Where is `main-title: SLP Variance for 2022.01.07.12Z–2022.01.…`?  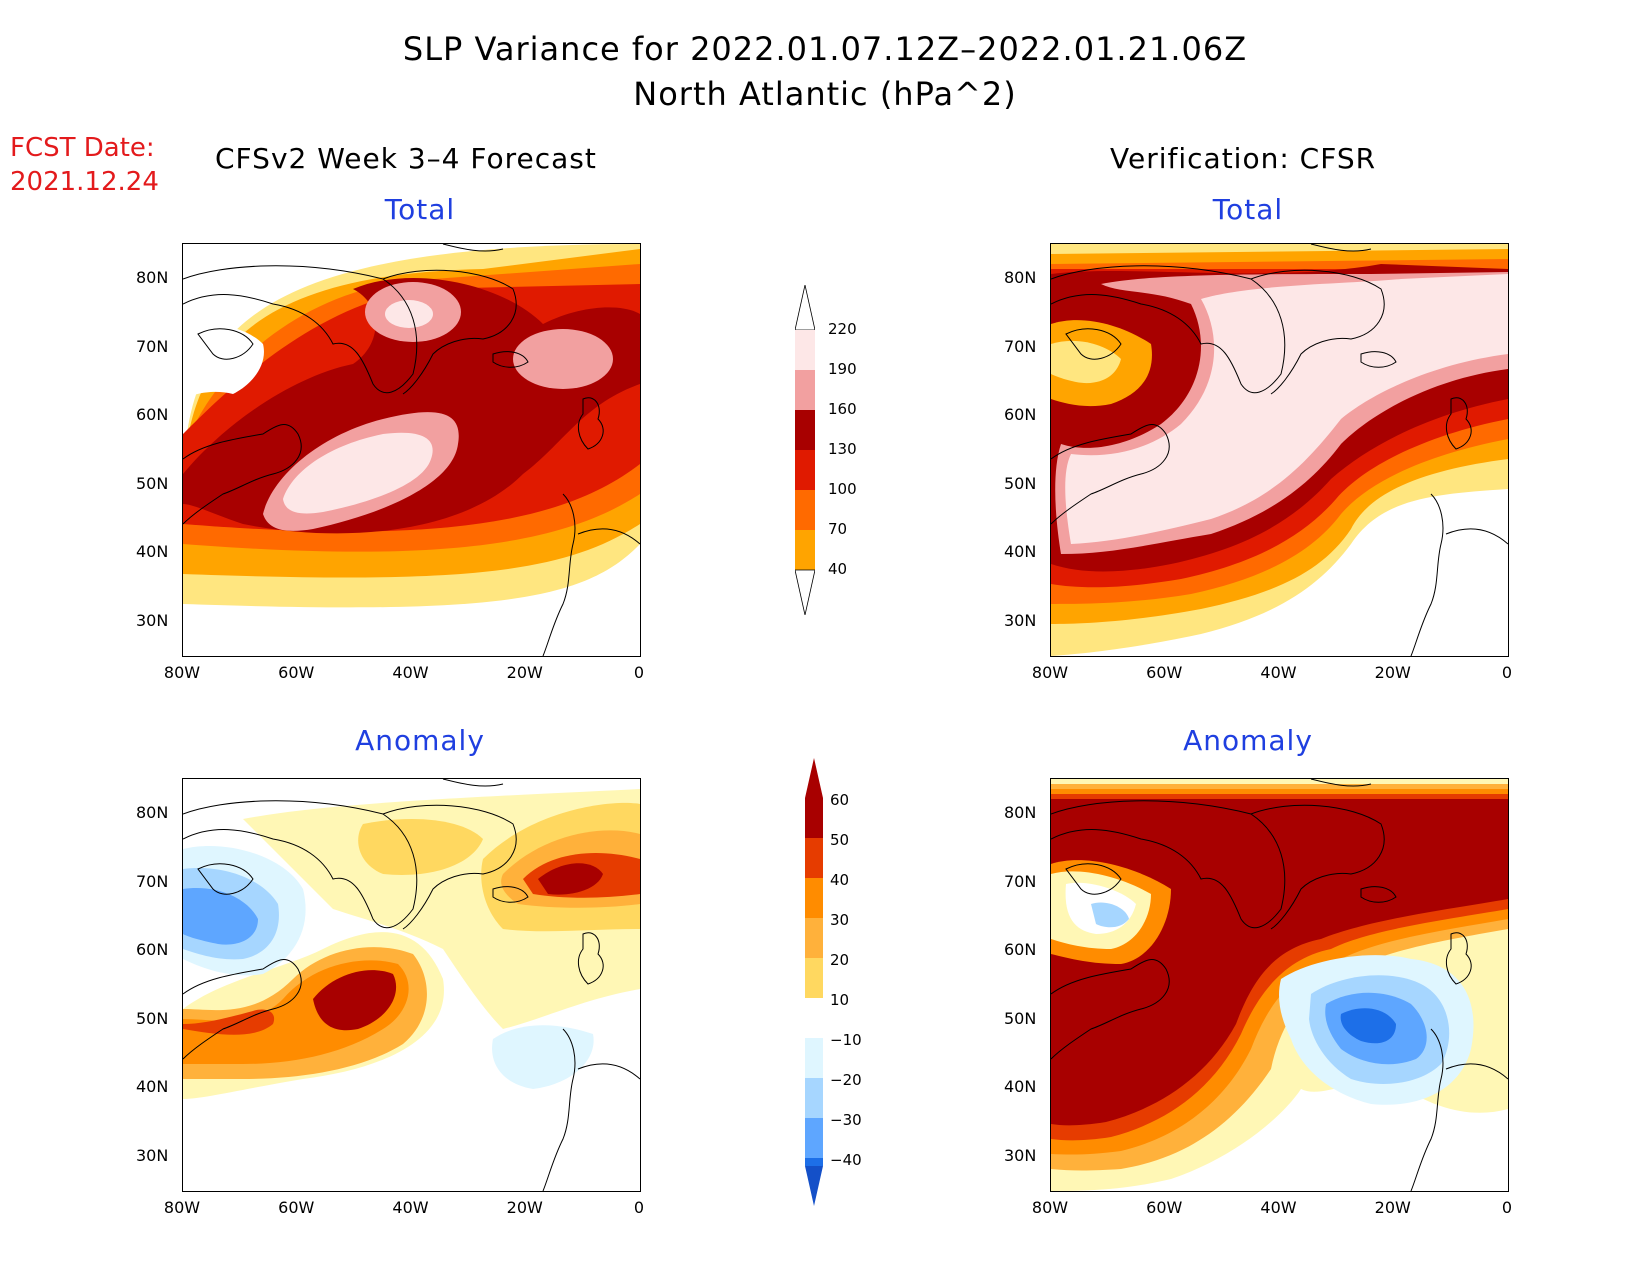
main-title: SLP Variance for 2022.01.07.12Z–2022.01.… is located at coordinates (825, 49).